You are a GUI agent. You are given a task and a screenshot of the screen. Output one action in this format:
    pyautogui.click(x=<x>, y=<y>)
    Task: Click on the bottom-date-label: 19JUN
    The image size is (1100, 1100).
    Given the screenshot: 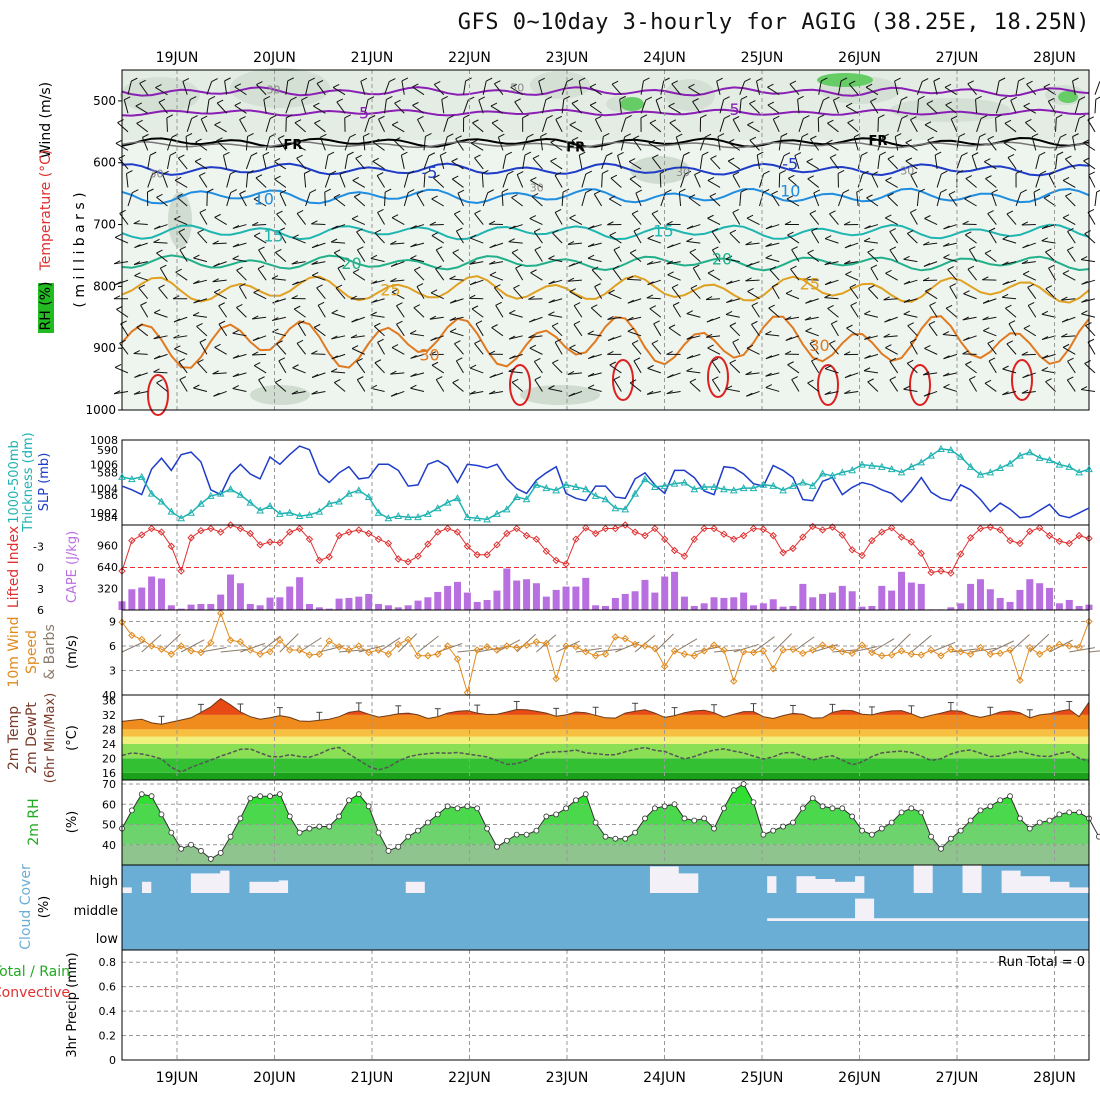 What is the action you would take?
    pyautogui.click(x=177, y=1078)
    